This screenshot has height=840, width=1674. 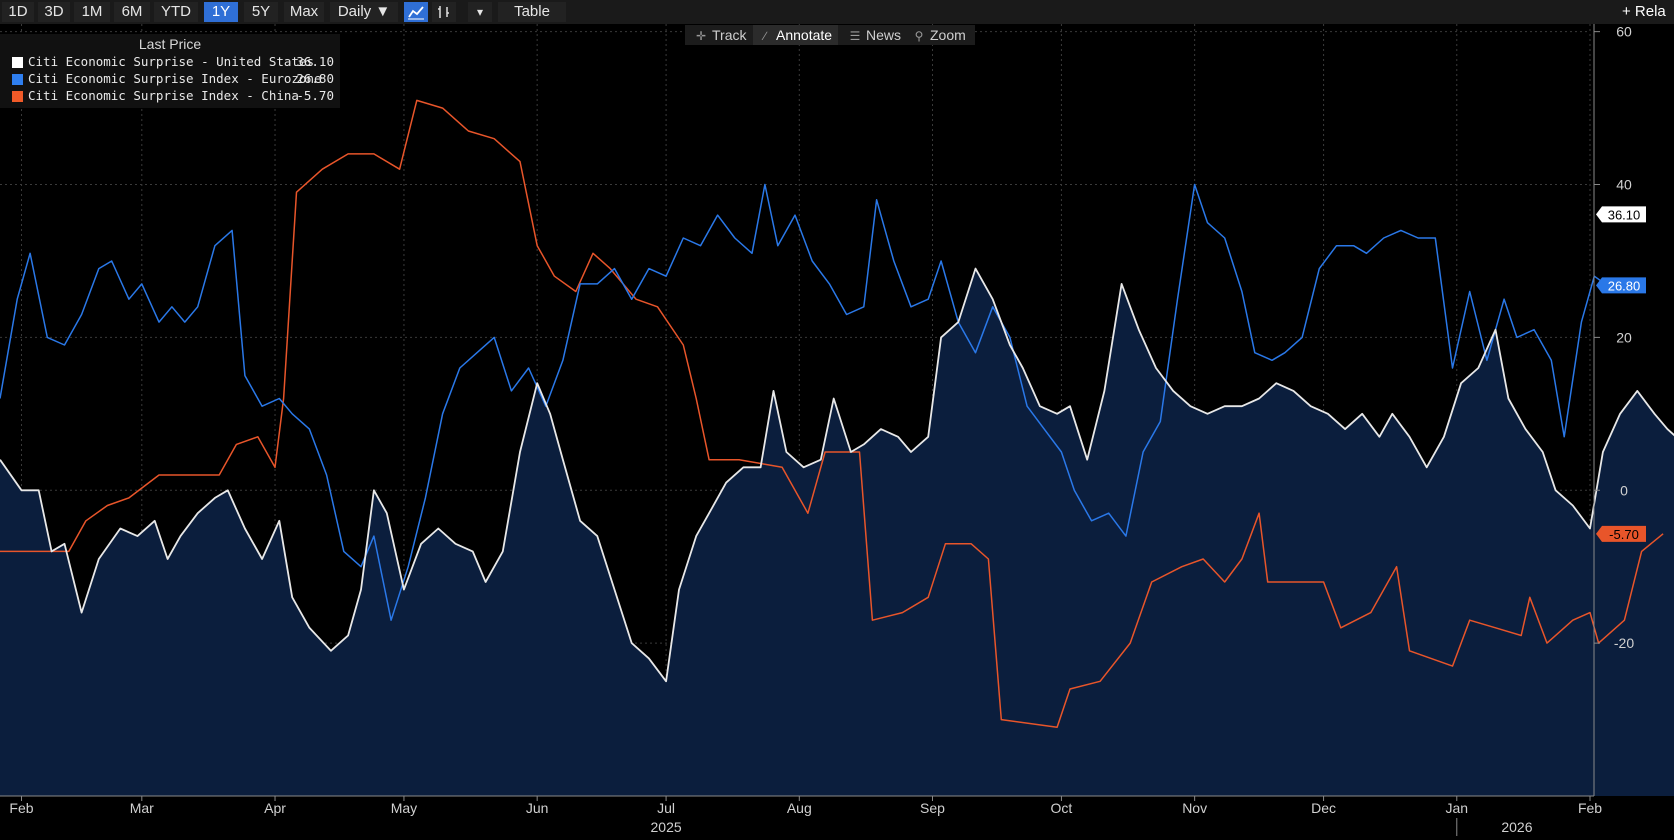 What do you see at coordinates (799, 808) in the screenshot?
I see `x-tick-label: Aug` at bounding box center [799, 808].